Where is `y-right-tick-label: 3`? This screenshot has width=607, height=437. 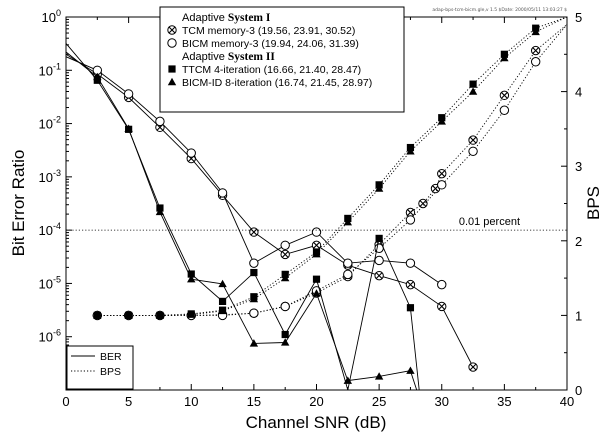
y-right-tick-label: 3 is located at coordinates (578, 166).